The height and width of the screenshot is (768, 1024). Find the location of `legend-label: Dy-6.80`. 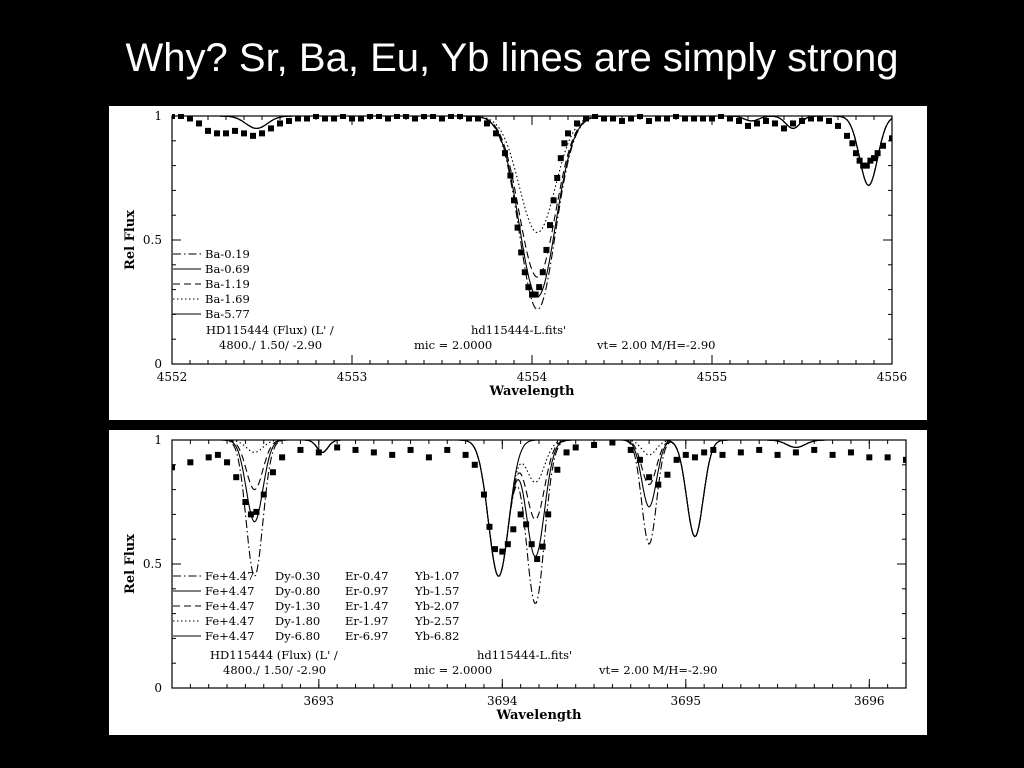

legend-label: Dy-6.80 is located at coordinates (297, 636).